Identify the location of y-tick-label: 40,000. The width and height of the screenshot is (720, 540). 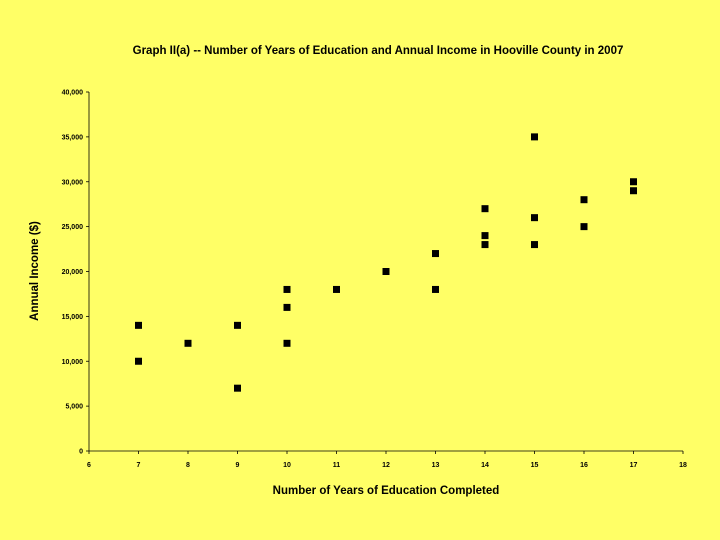
(73, 93).